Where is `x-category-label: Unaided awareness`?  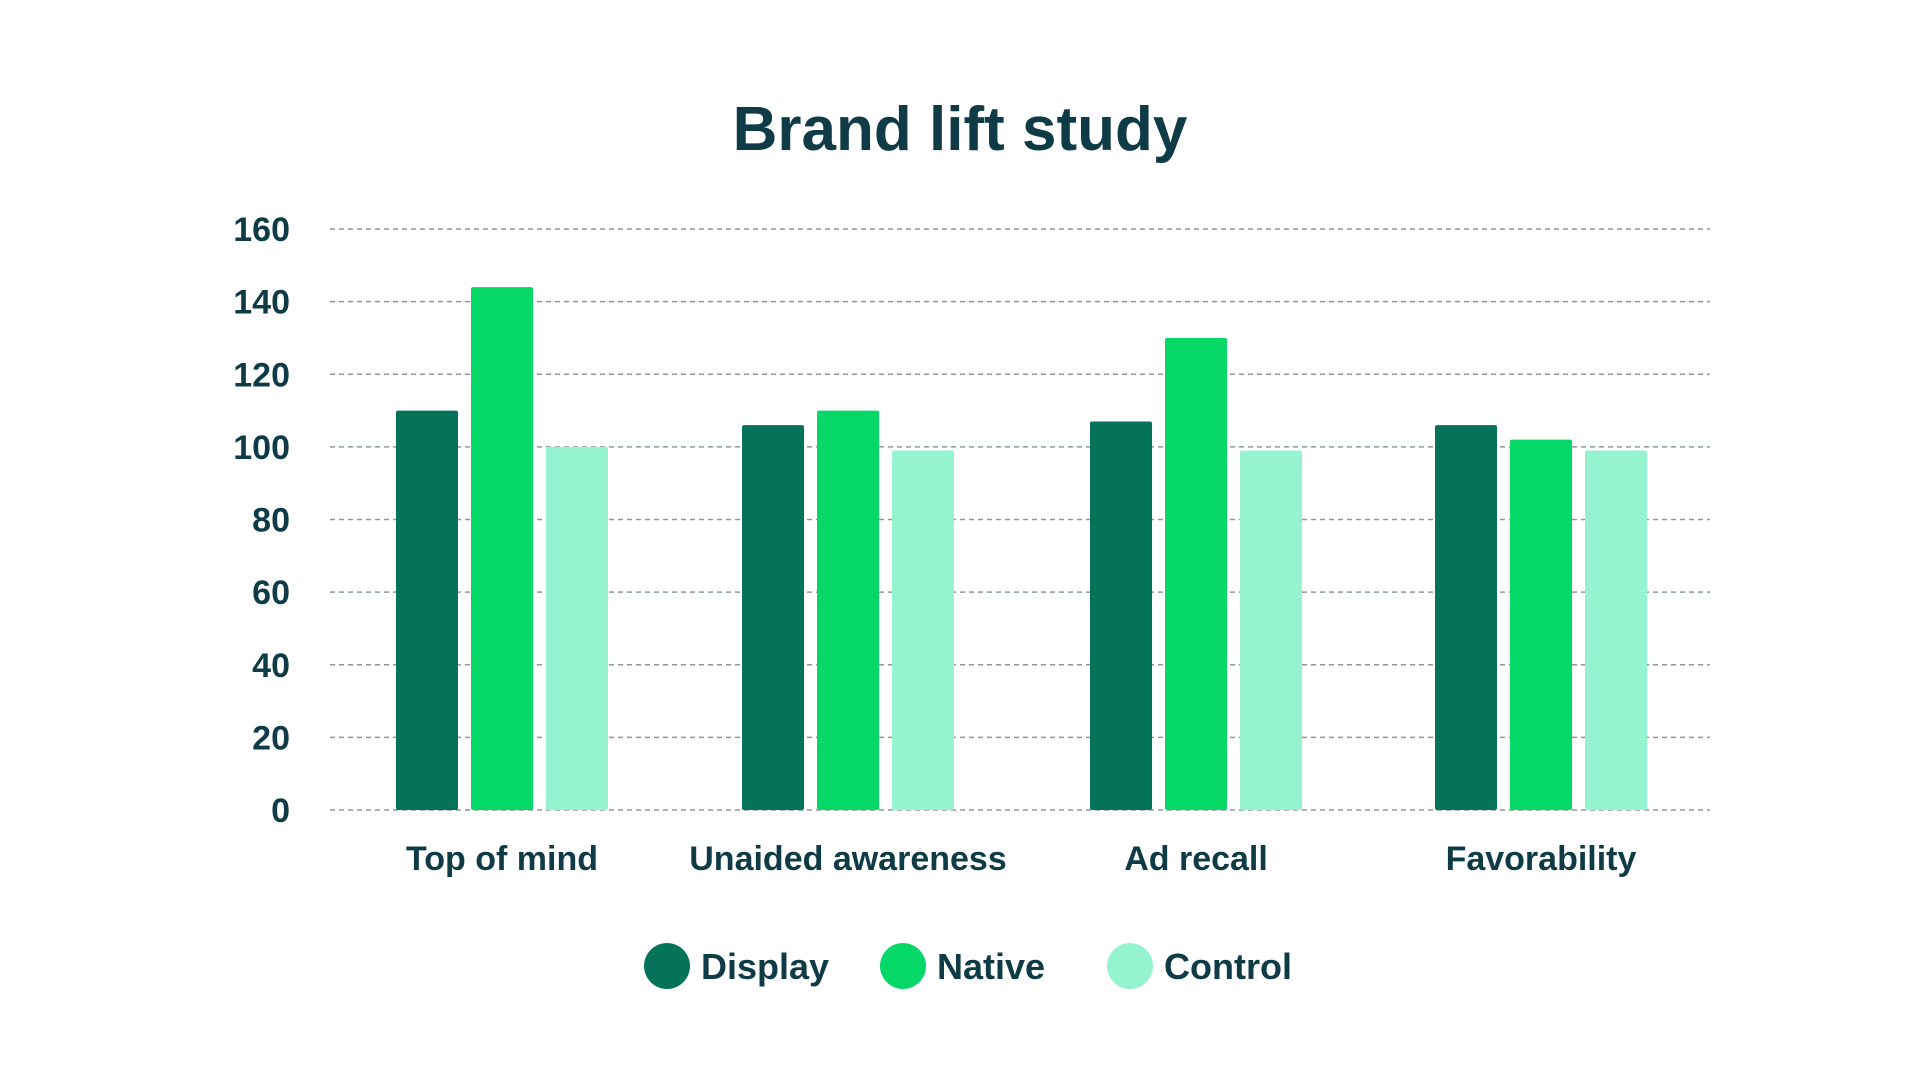 x-category-label: Unaided awareness is located at coordinates (847, 859).